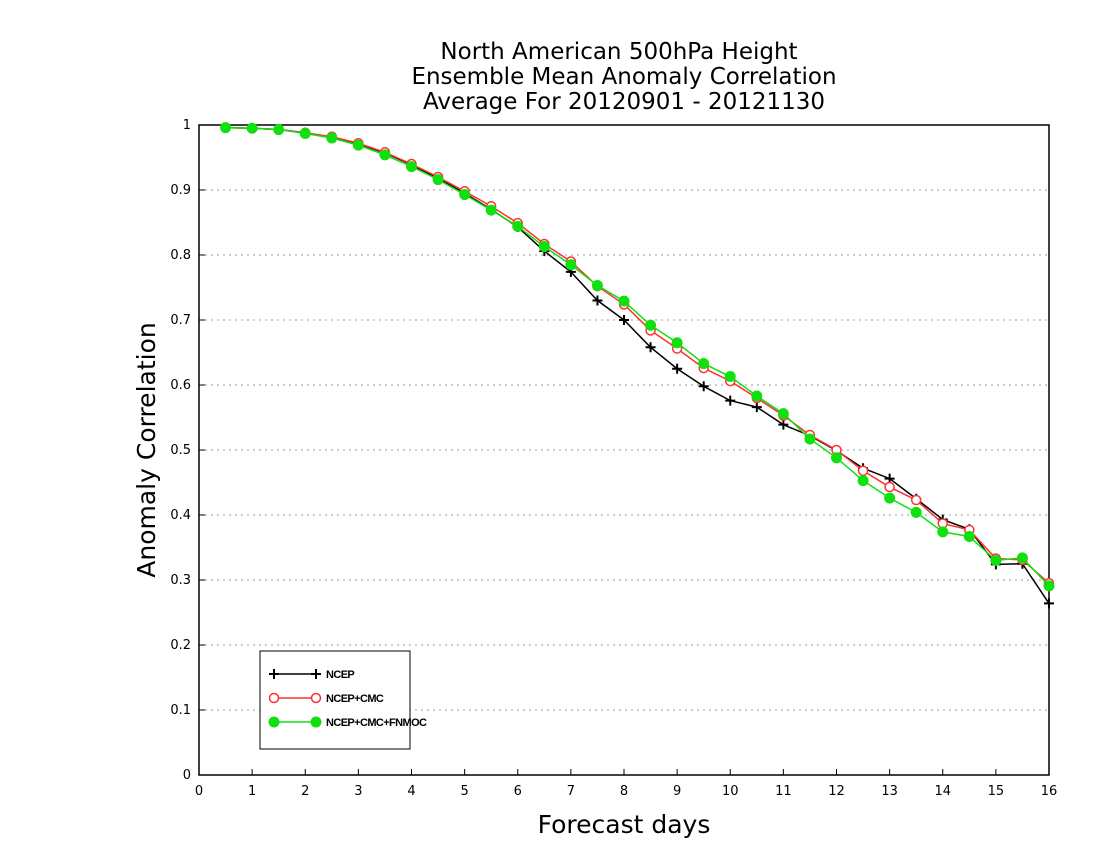 The width and height of the screenshot is (1100, 850). I want to click on y-tick-label-3: 0.3, so click(180, 580).